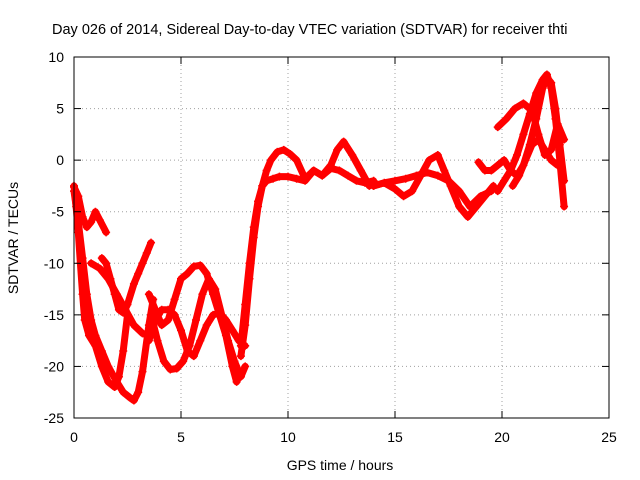  I want to click on x-tick-label: 5, so click(181, 437).